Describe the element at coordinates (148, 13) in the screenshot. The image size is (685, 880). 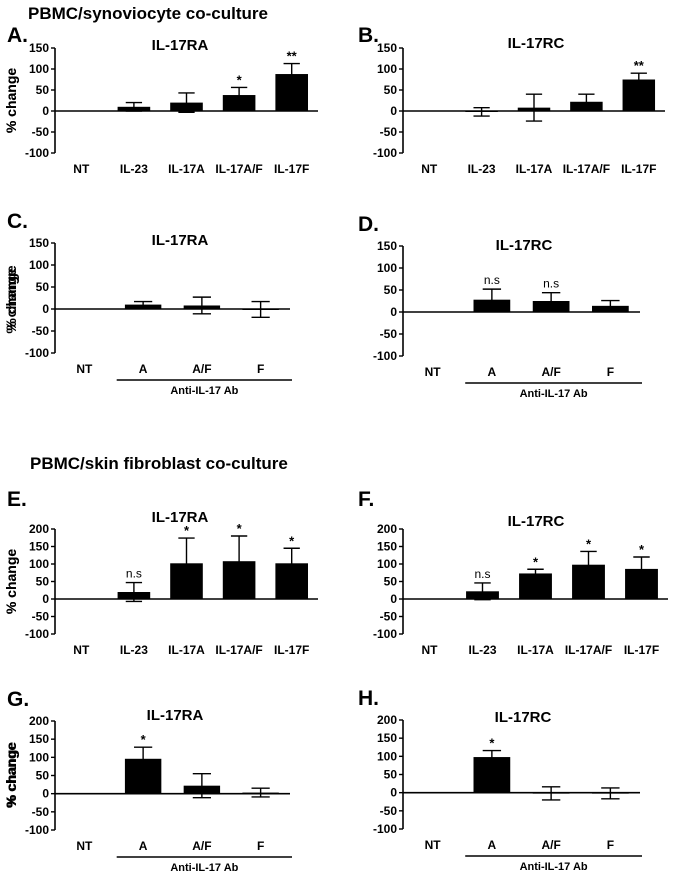
I see `section-title-synoviocyte: PBMC/synoviocyte co-culture` at that location.